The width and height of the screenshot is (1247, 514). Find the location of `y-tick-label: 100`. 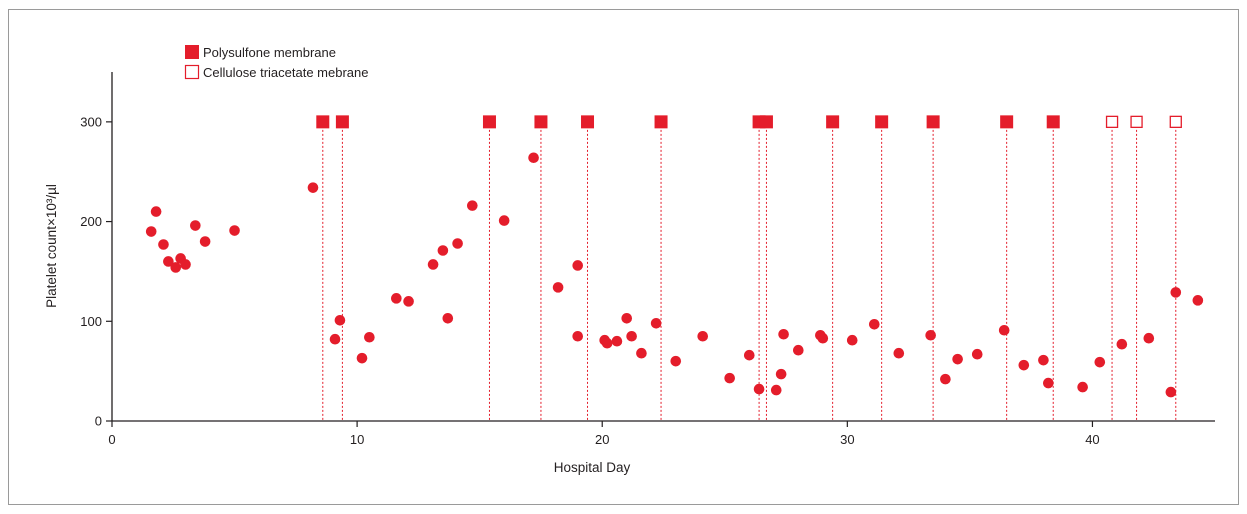

y-tick-label: 100 is located at coordinates (91, 321).